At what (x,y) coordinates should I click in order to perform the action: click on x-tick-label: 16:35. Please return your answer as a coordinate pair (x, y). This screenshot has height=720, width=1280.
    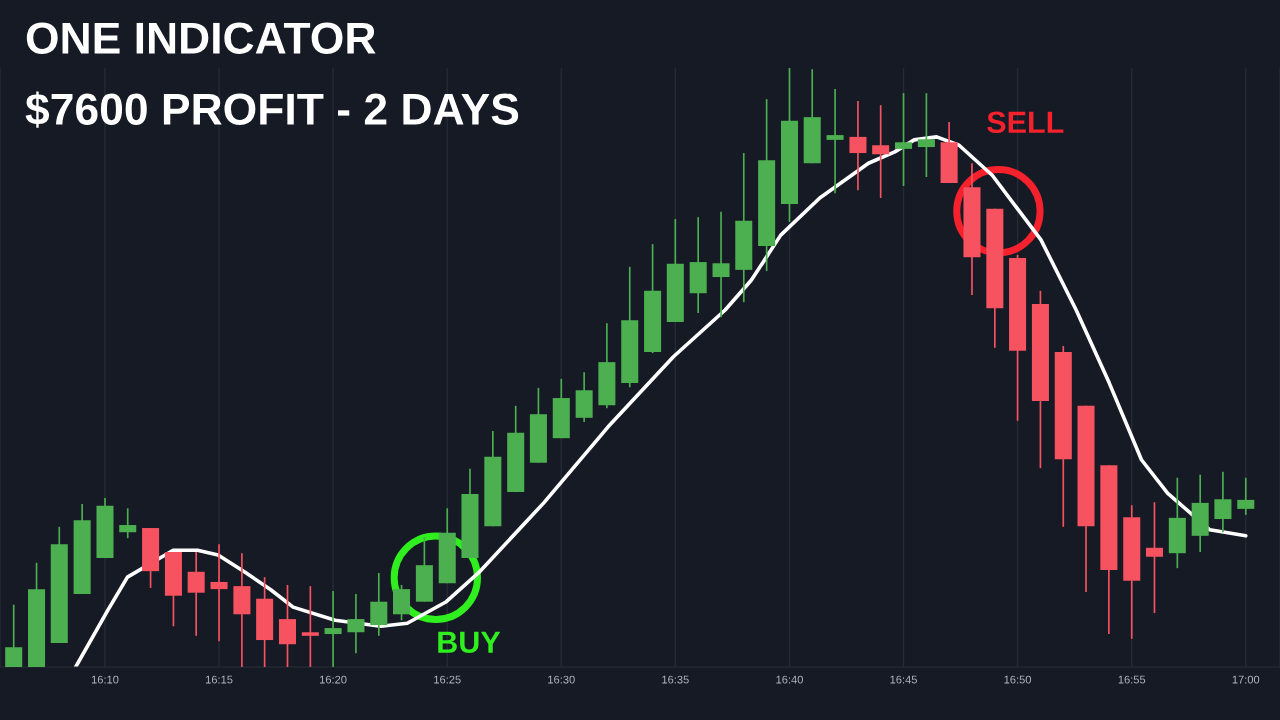
    Looking at the image, I should click on (675, 679).